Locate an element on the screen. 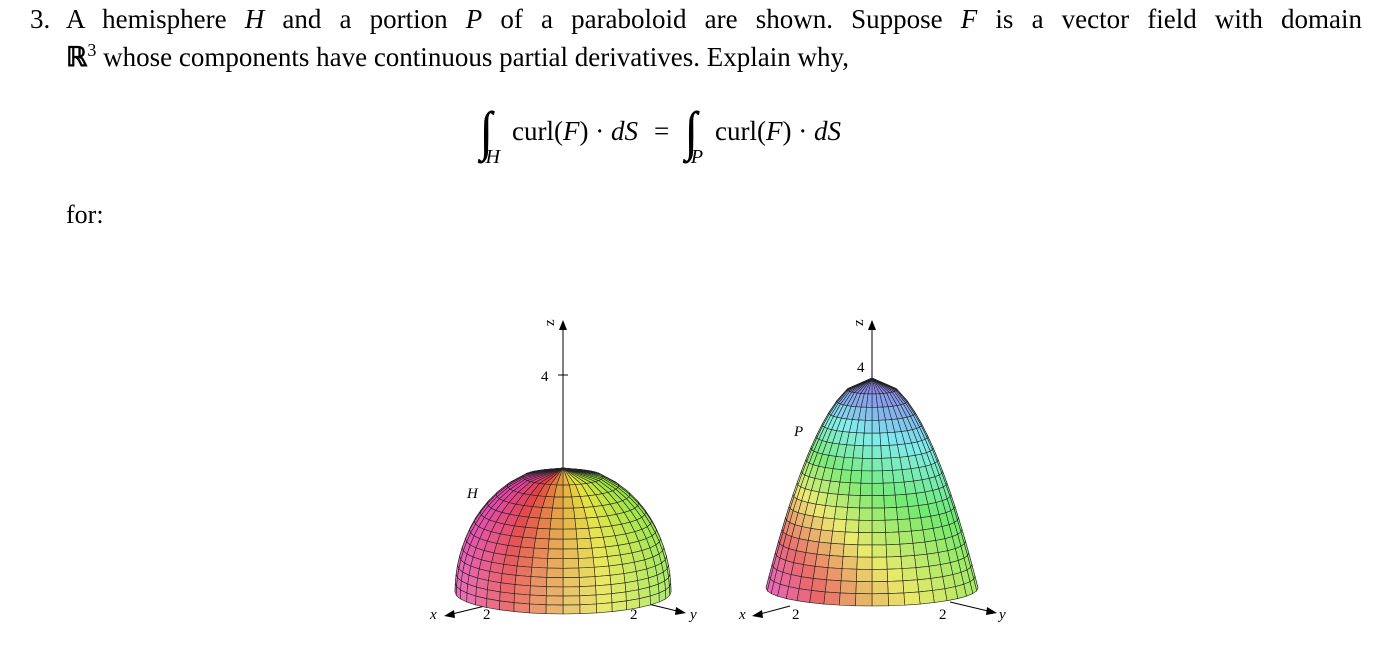 The height and width of the screenshot is (650, 1387). z-tick: 4 is located at coordinates (861, 368).